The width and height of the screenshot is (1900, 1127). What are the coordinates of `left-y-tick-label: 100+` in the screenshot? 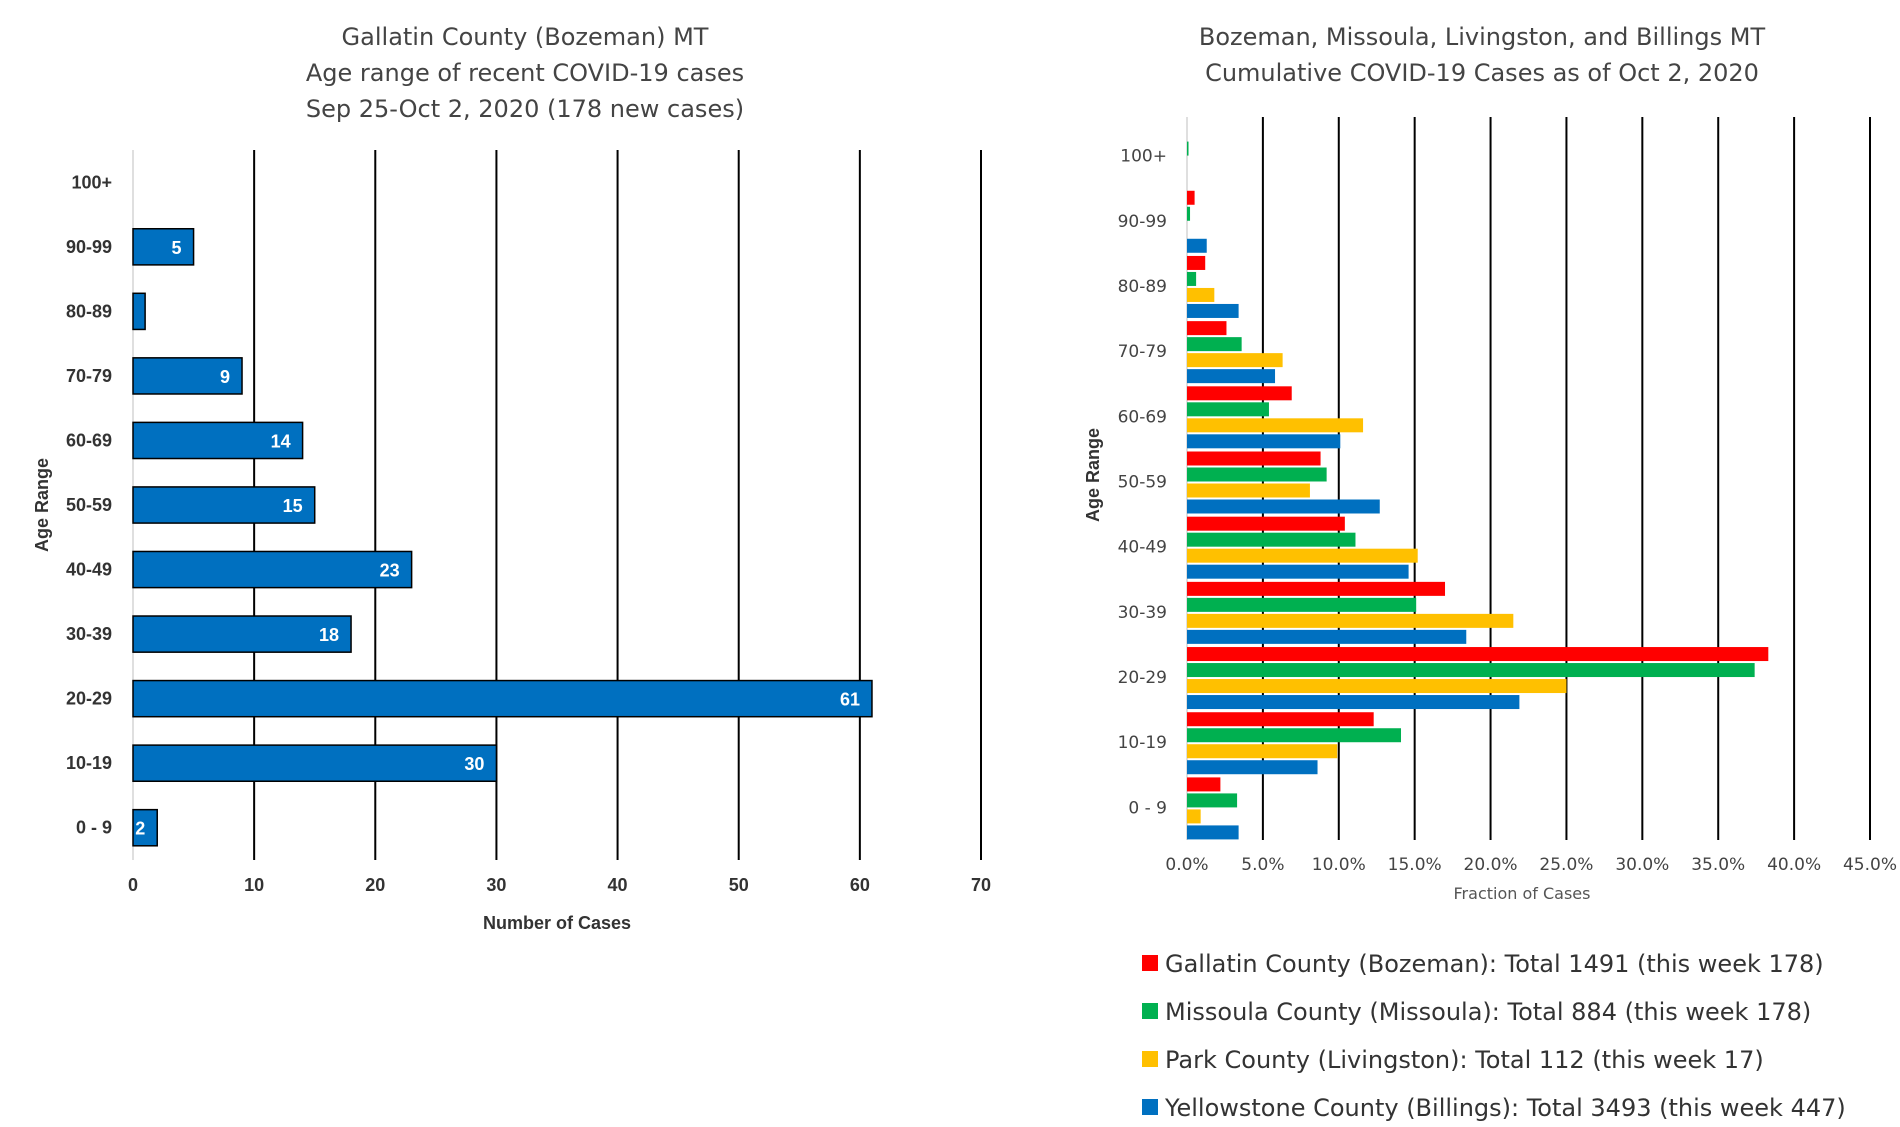 It's located at (91, 182).